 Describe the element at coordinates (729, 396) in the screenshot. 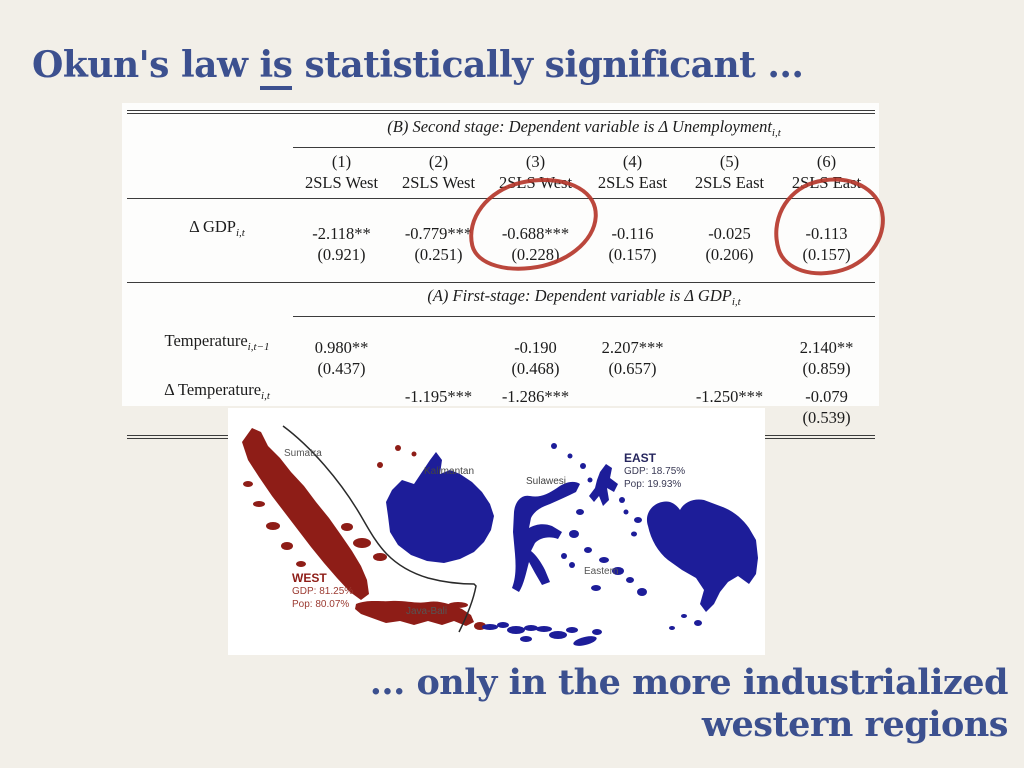

I see `estimate-cell: -1.250***` at that location.